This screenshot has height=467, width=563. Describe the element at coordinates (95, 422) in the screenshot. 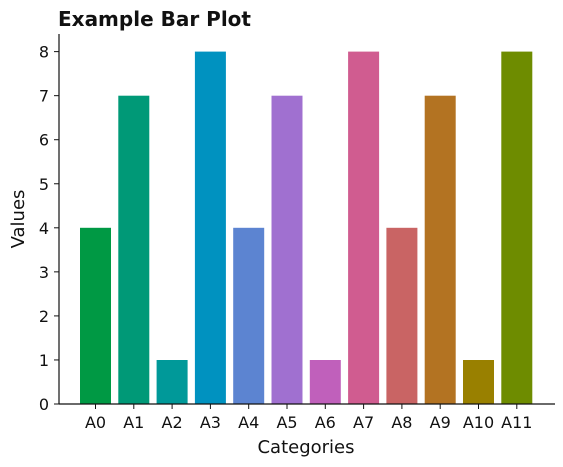

I see `x-tick-label: A0` at that location.